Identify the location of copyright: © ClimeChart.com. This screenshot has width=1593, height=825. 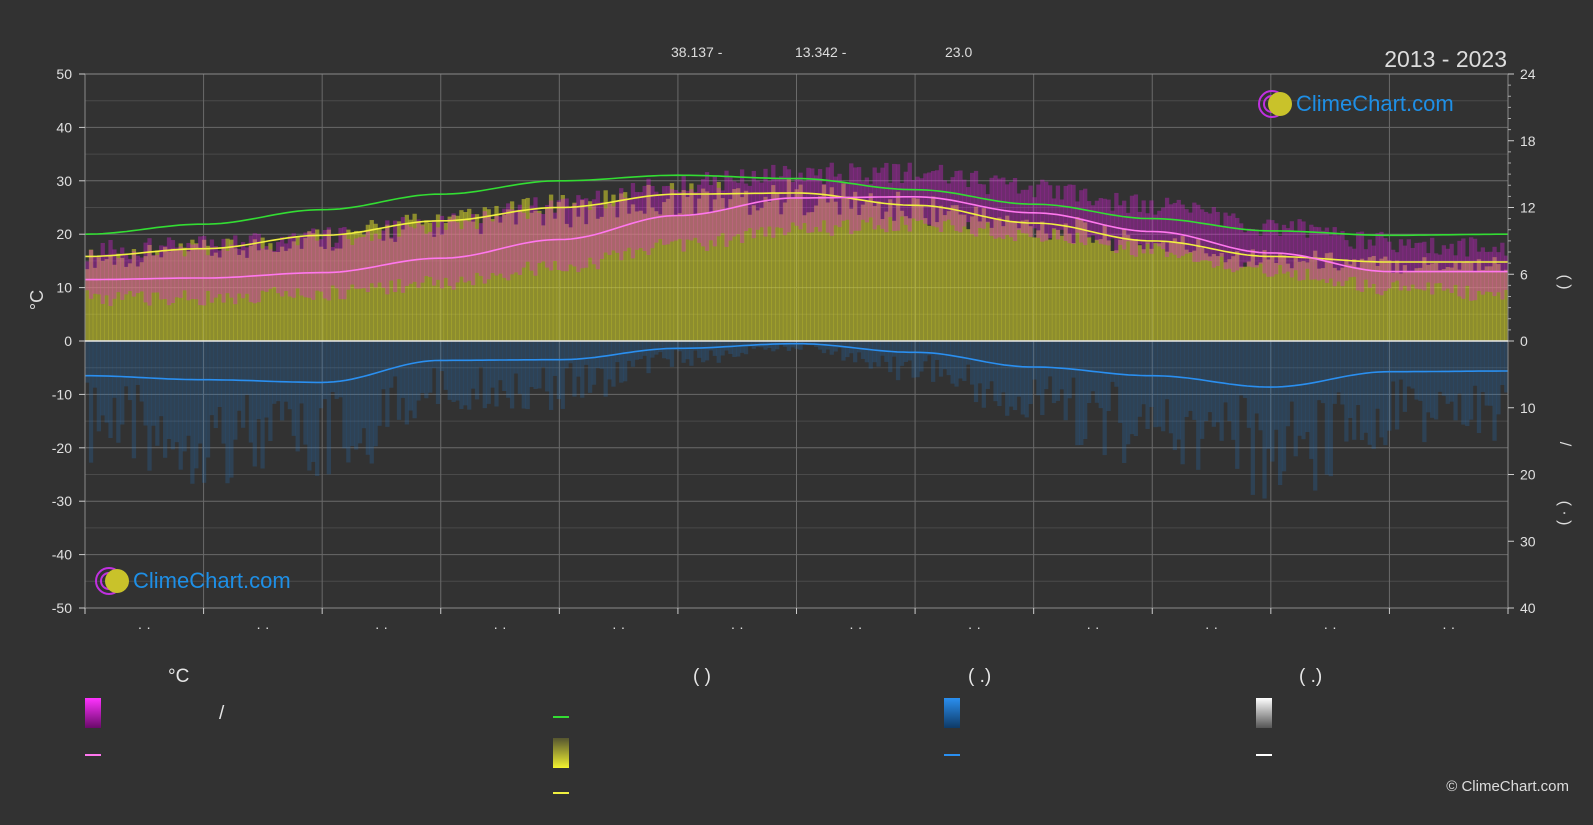
(1507, 786).